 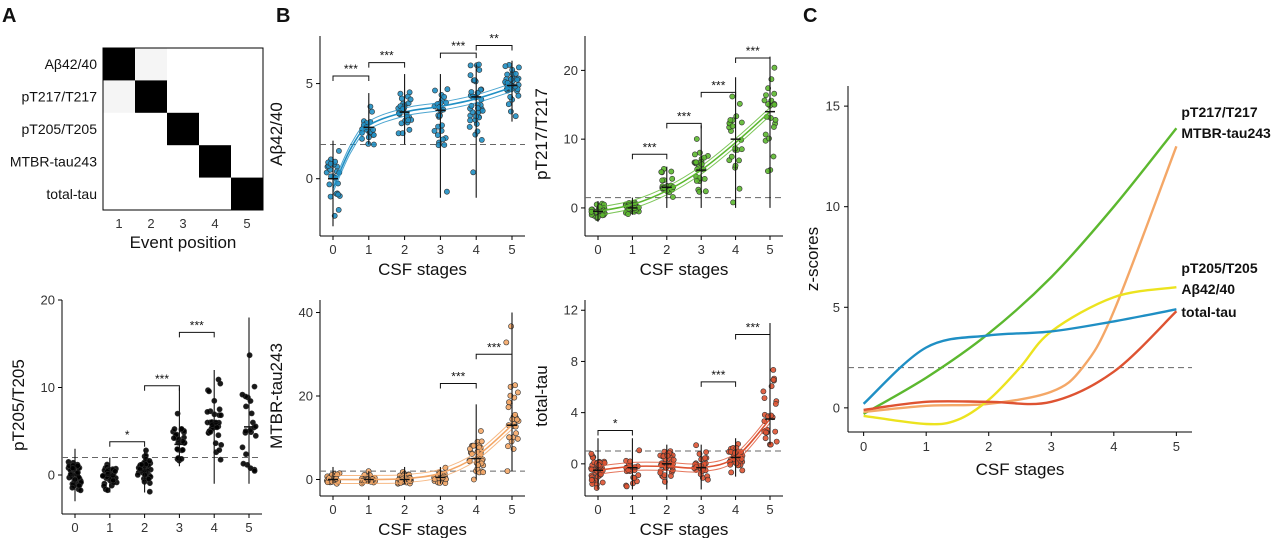 I want to click on x-axis-label: CSF stages, so click(x=684, y=269).